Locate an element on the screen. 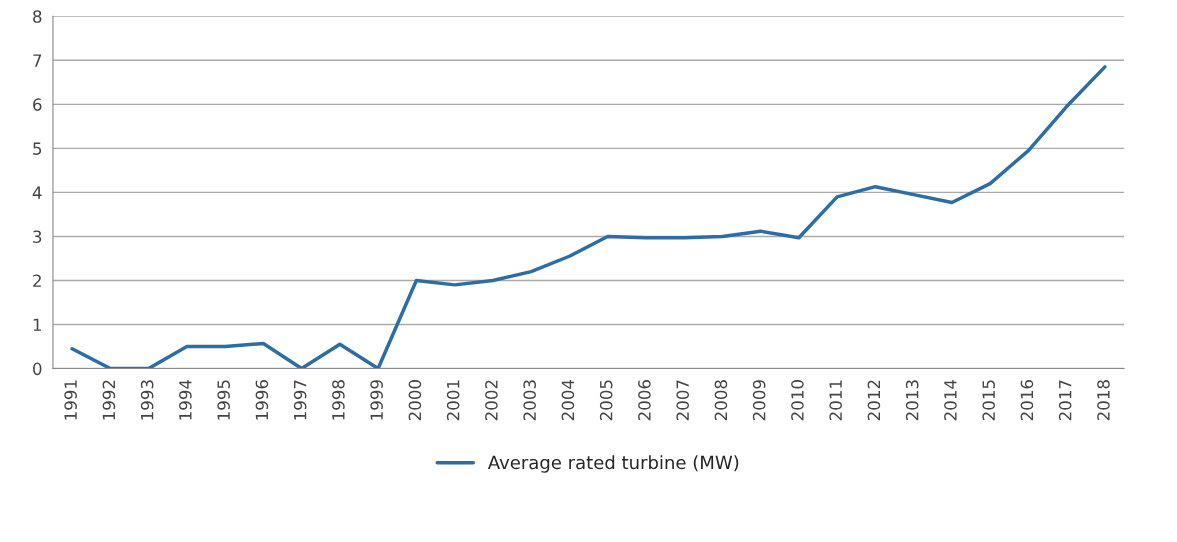 The width and height of the screenshot is (1177, 542). x-tick-label: 2011 is located at coordinates (835, 400).